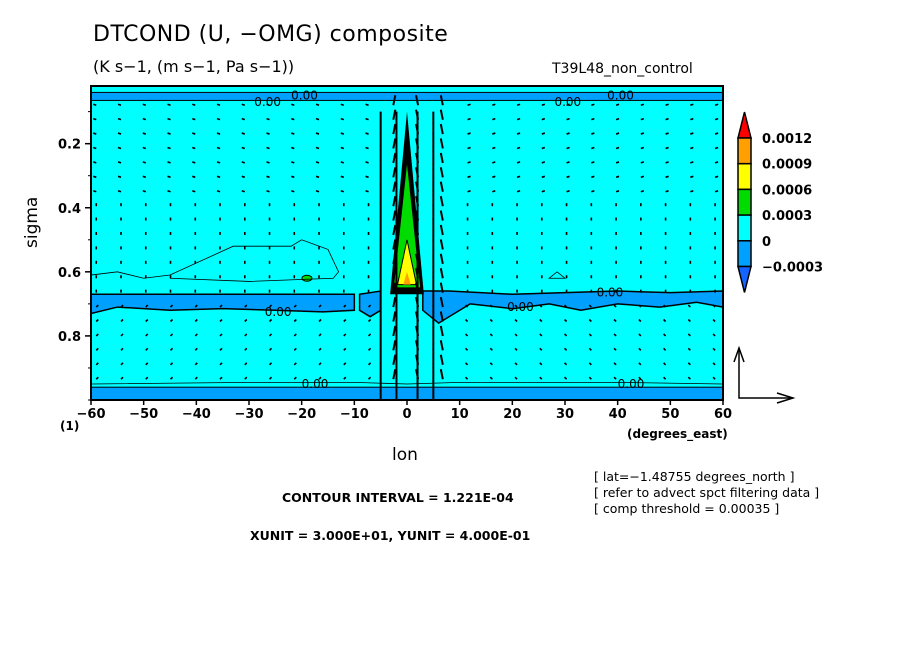 The height and width of the screenshot is (654, 904). I want to click on note-threshold: [ comp threshold = 0.00035 ], so click(687, 508).